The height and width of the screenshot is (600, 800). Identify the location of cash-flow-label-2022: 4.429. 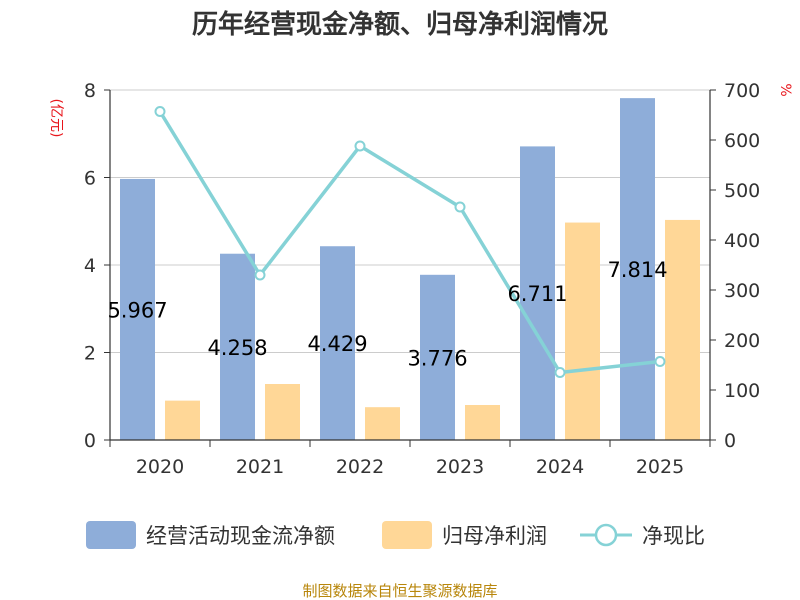
(337, 344).